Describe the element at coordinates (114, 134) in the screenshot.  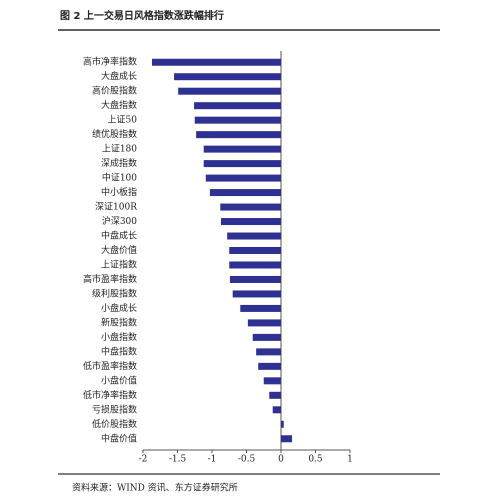
I see `y-tick-label: 绩优股指数` at that location.